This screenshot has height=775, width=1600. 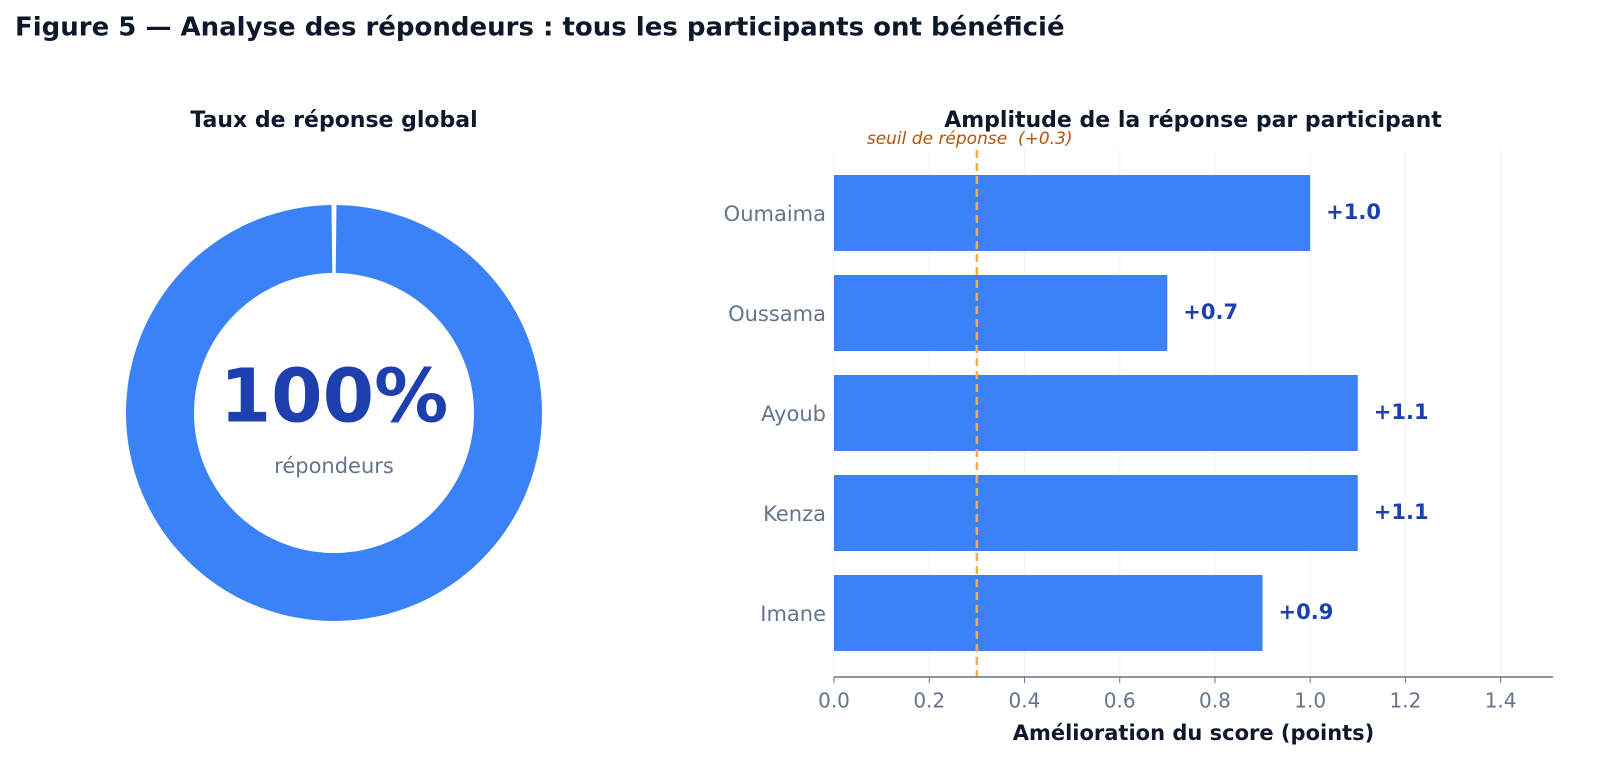 What do you see at coordinates (1120, 701) in the screenshot?
I see `x-tick-label: 0.6` at bounding box center [1120, 701].